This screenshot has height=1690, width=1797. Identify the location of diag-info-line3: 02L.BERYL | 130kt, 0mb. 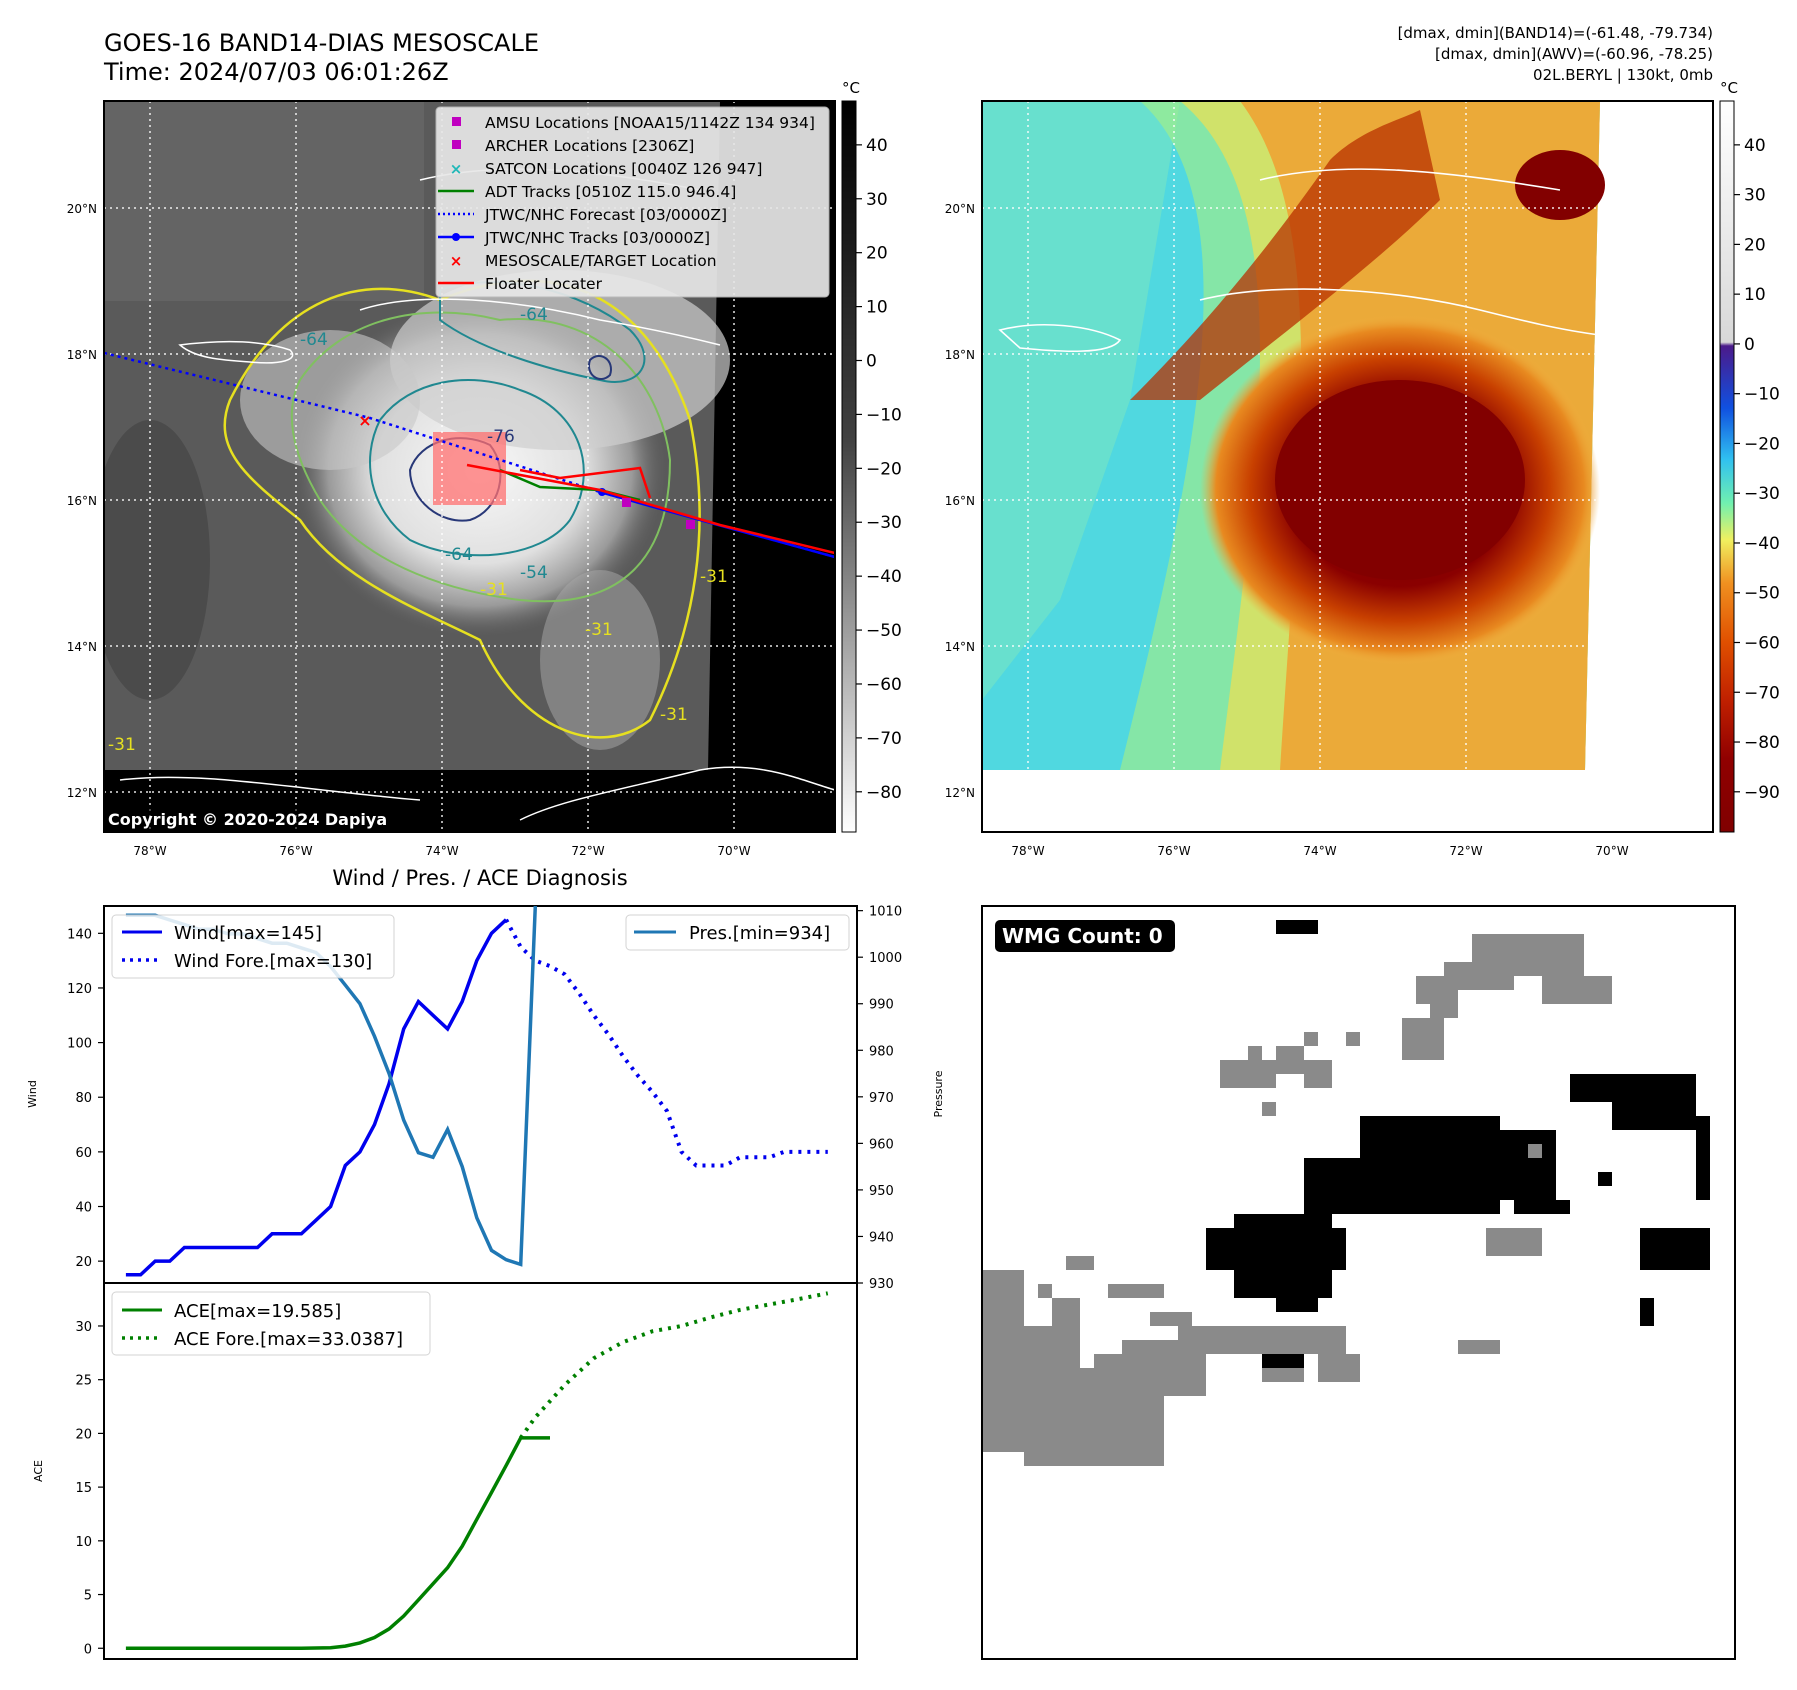
(1623, 75).